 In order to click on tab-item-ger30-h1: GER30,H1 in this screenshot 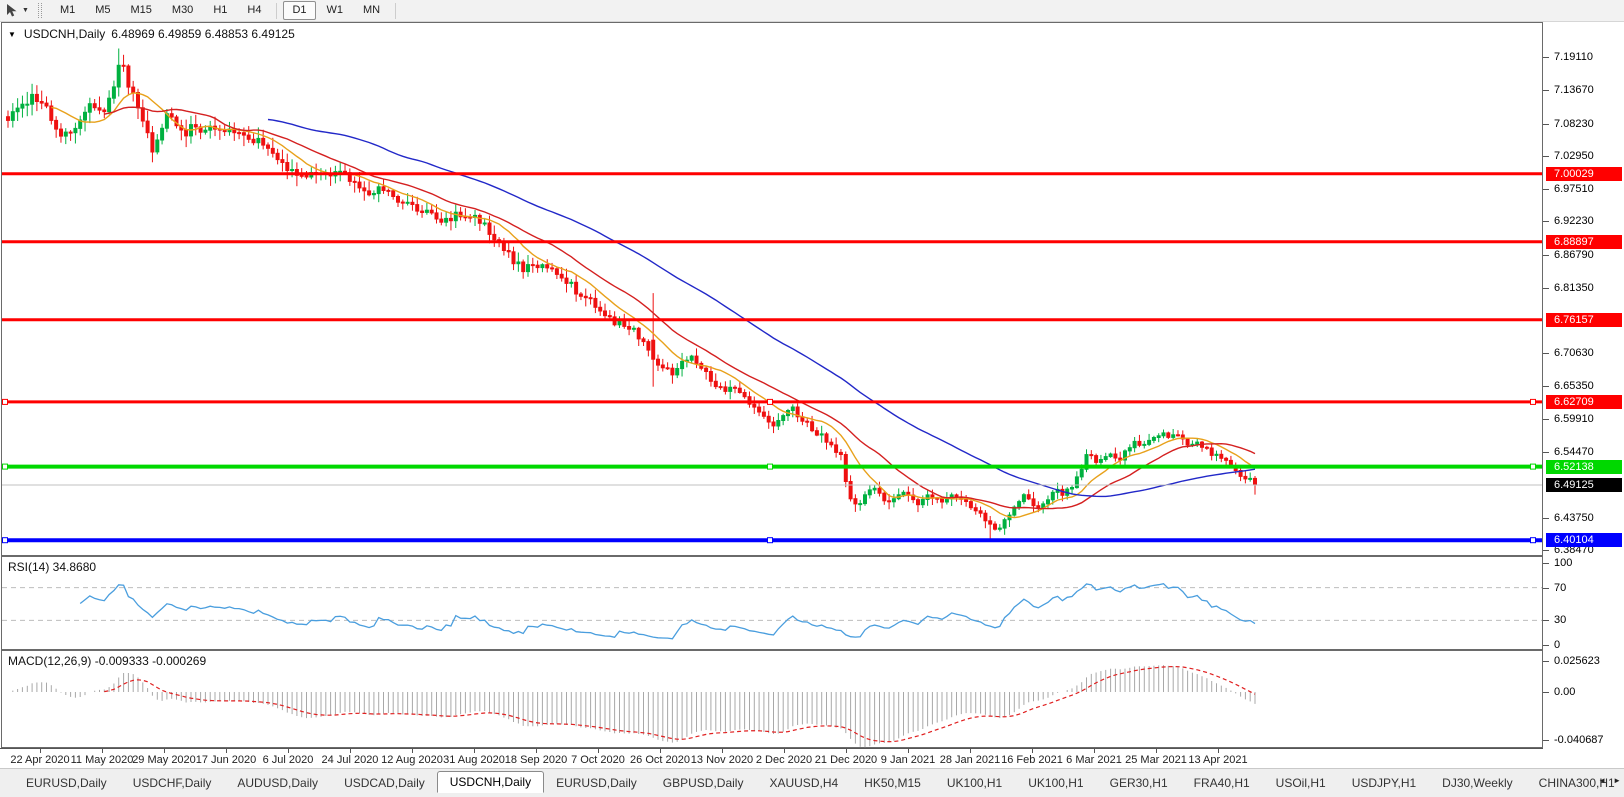, I will do `click(1138, 783)`.